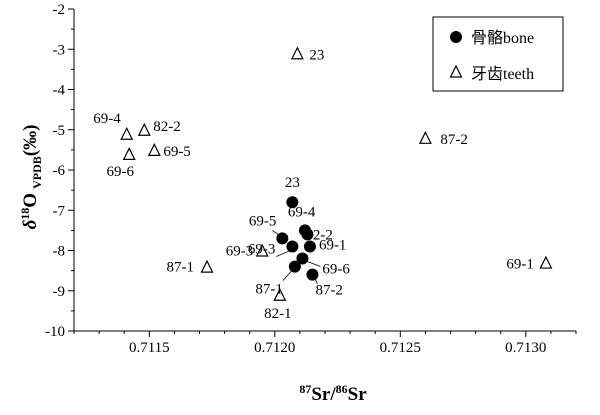 The image size is (600, 415). What do you see at coordinates (59, 252) in the screenshot?
I see `y-tick-label: -8` at bounding box center [59, 252].